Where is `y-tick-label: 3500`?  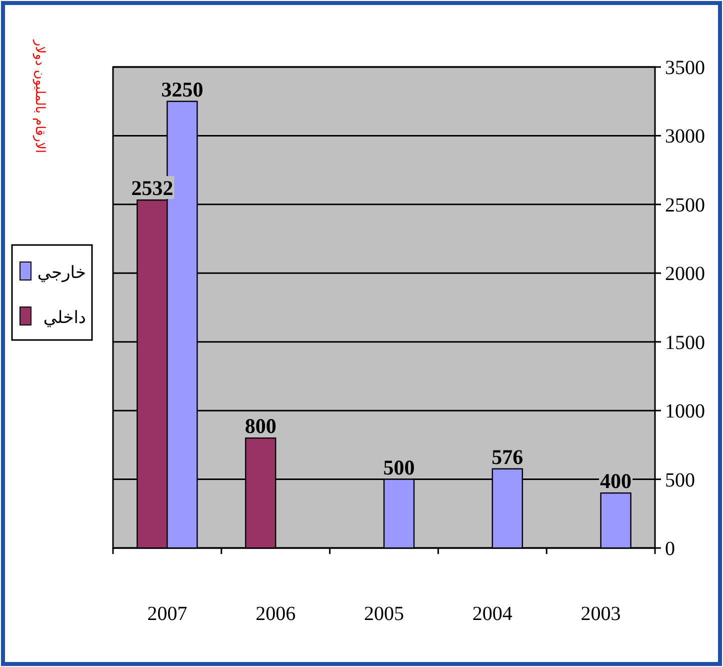
y-tick-label: 3500 is located at coordinates (685, 68).